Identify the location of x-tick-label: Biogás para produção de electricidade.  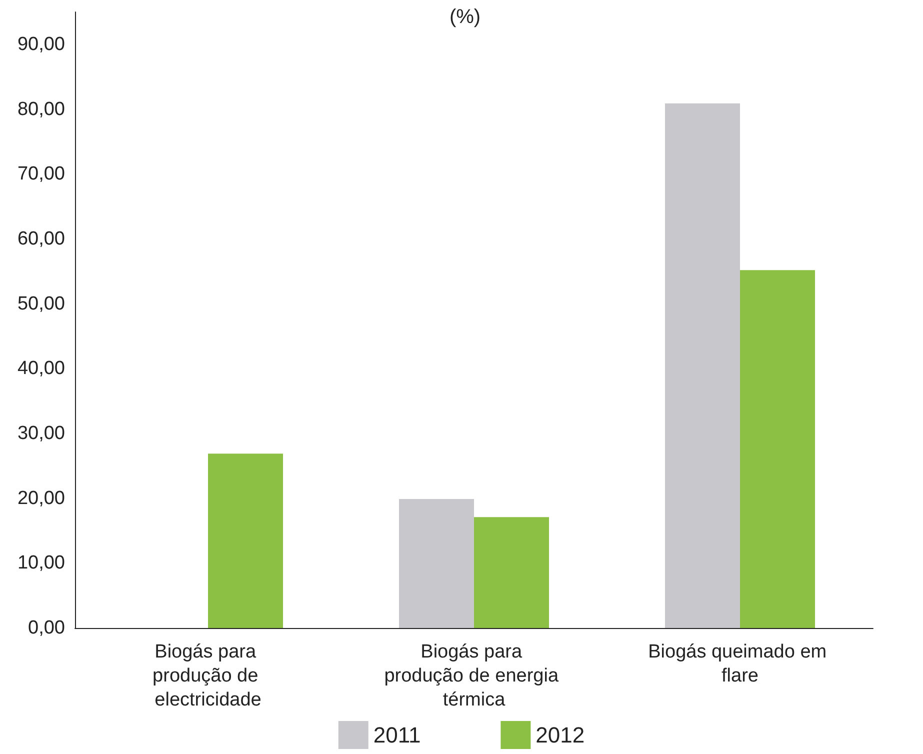
(208, 676).